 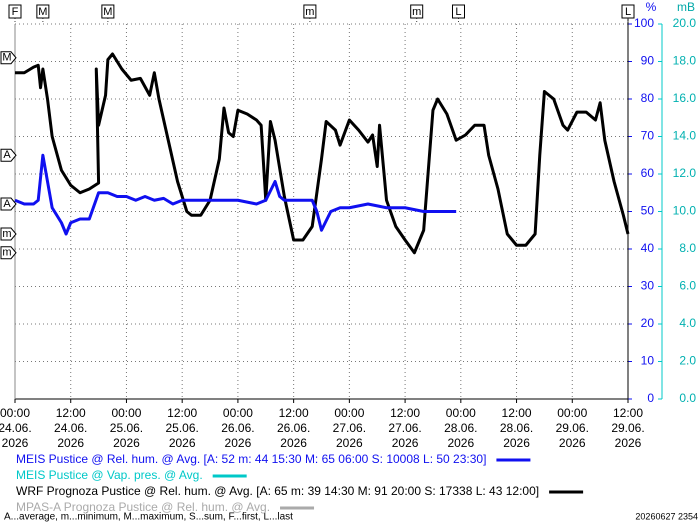 I want to click on y-tick-label: 10, so click(x=648, y=361).